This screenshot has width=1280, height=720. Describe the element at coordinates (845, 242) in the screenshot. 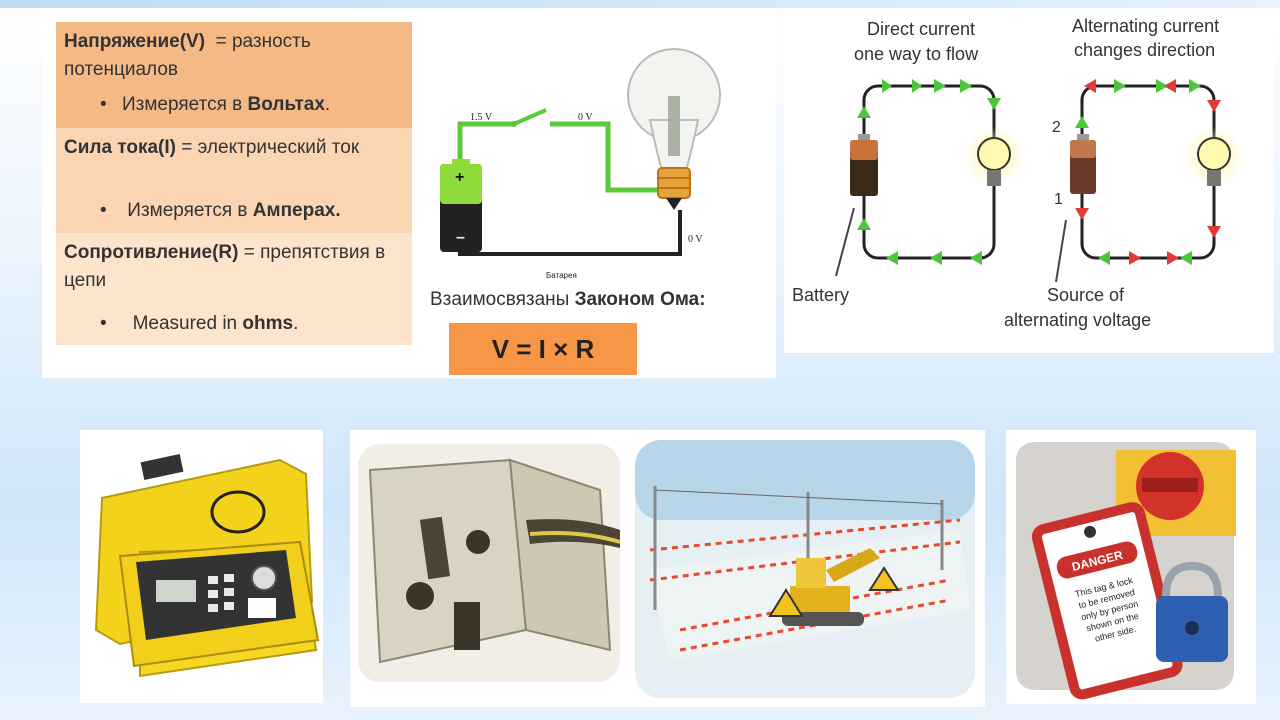

I see `battery-pointer` at that location.